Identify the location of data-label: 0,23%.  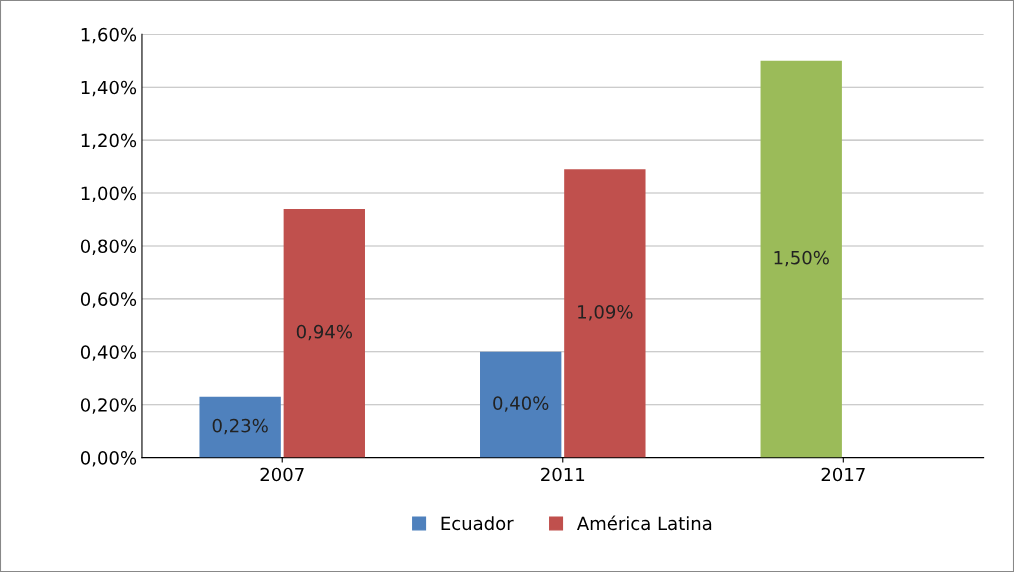
(240, 426).